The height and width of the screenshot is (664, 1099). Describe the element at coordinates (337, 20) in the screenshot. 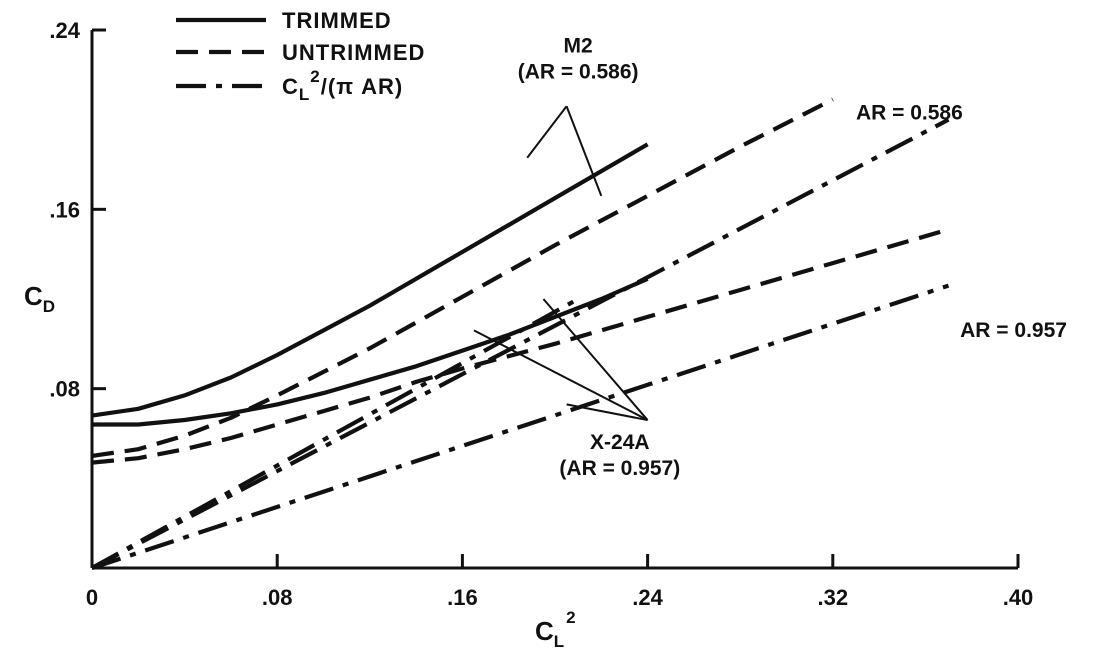

I see `legend-label-solid: TRIMMED` at that location.